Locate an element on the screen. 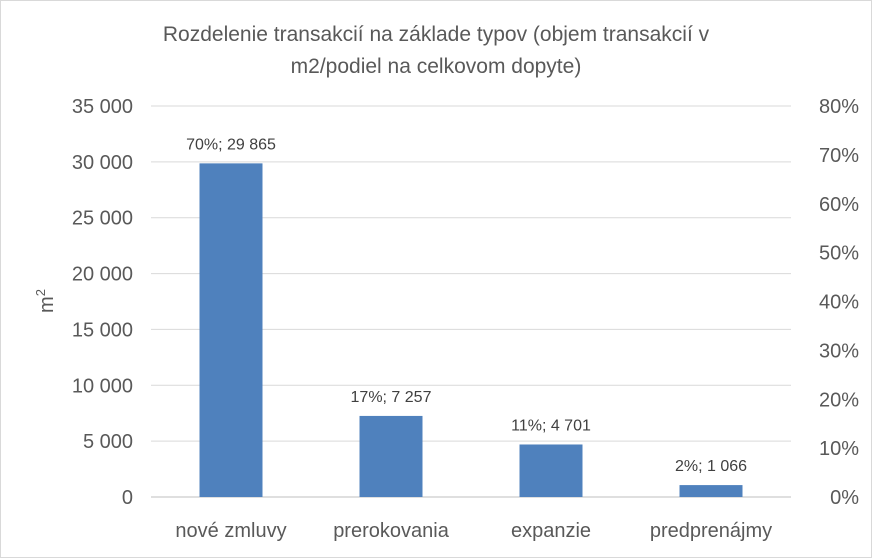 The image size is (872, 558). category-label: nové zmluvy is located at coordinates (230, 531).